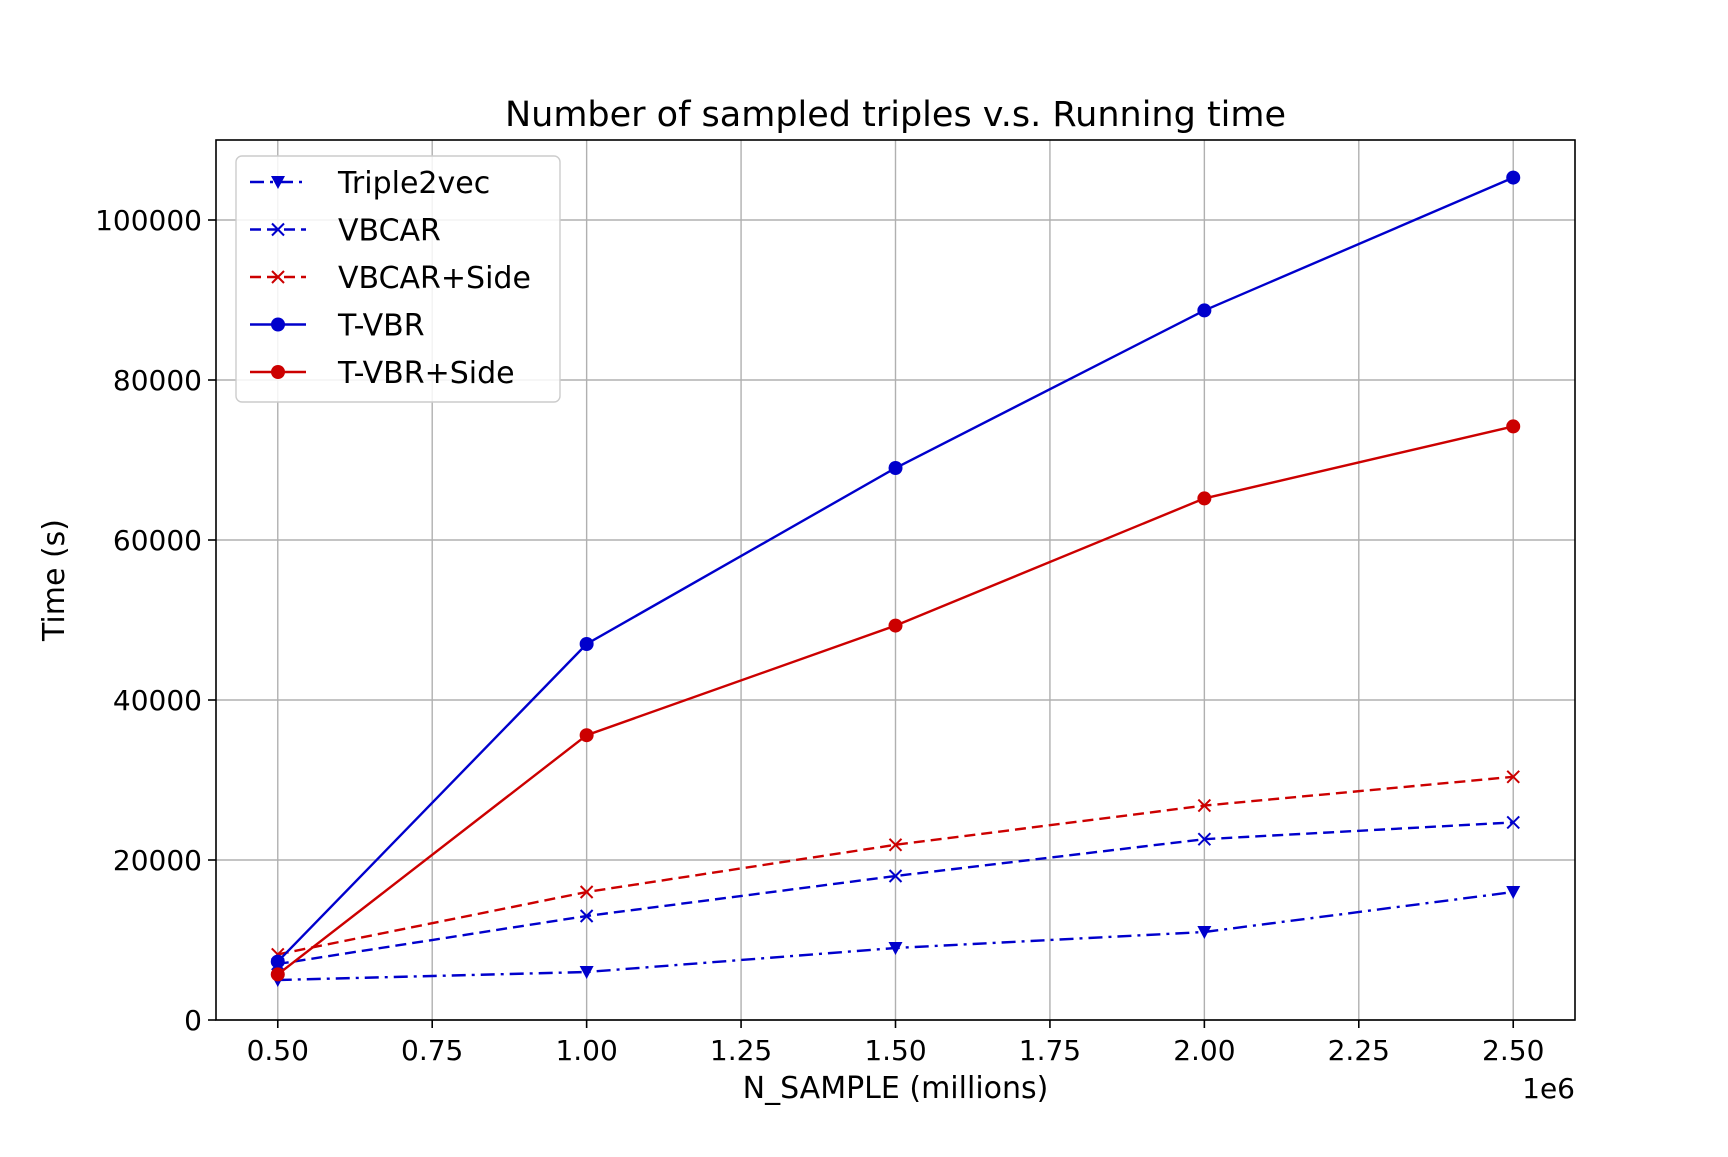  I want to click on y-tick-label: 60000, so click(157, 540).